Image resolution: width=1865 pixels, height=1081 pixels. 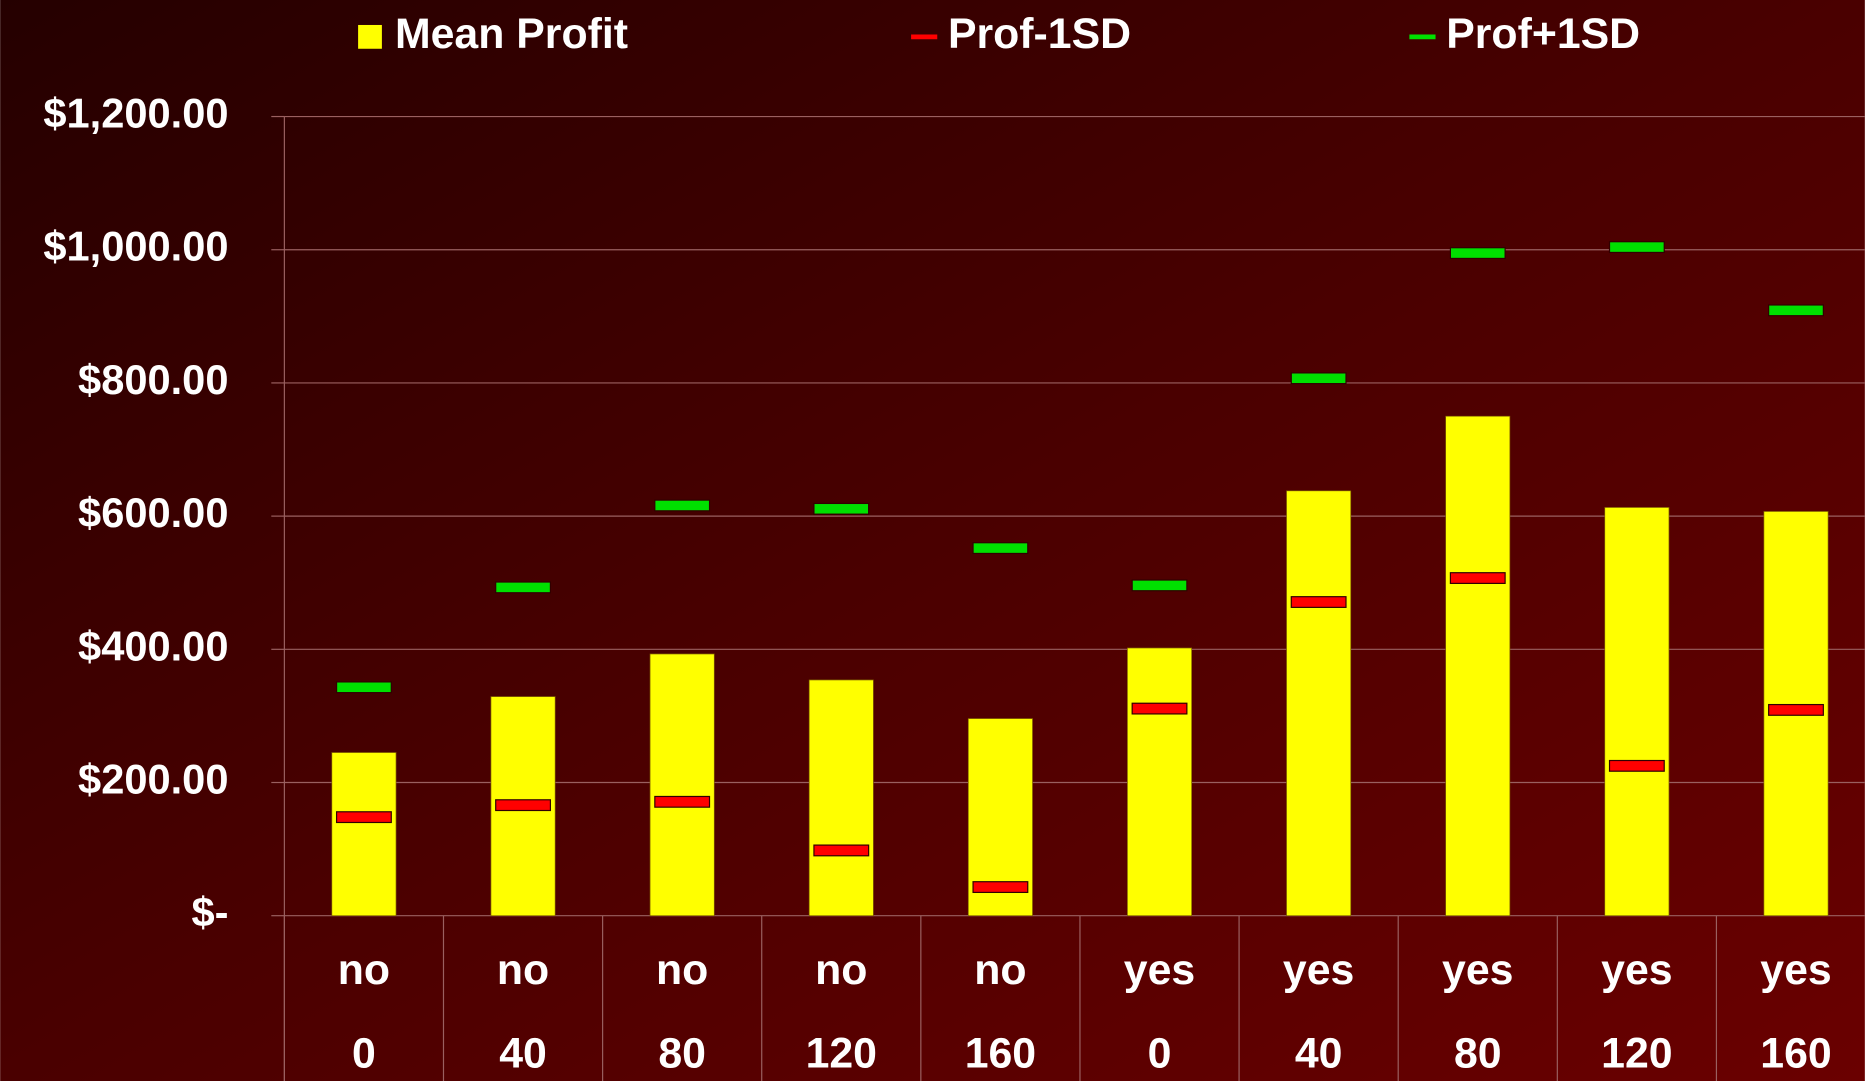 What do you see at coordinates (135, 246) in the screenshot?
I see `y-tick-label: $1,000.00` at bounding box center [135, 246].